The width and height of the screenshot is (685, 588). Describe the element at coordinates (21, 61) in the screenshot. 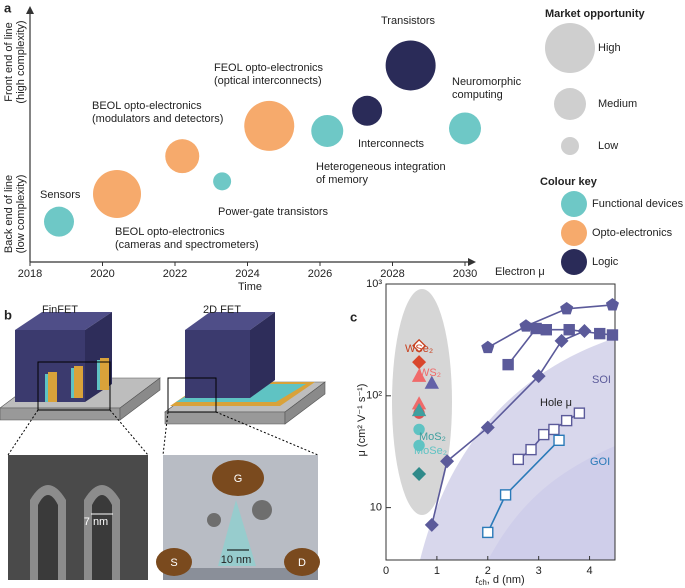

I see `y-axis-label: (high complexity)` at that location.